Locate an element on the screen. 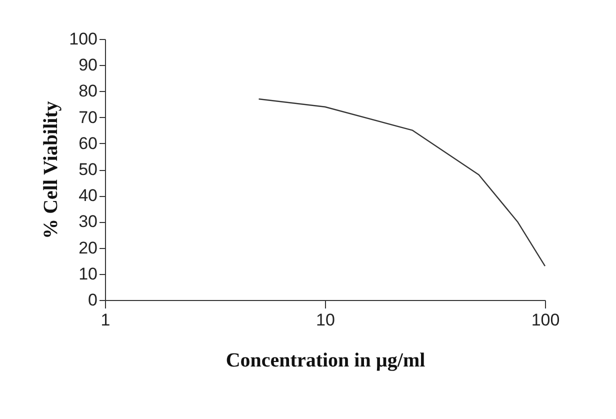  y-tick-label: 40 is located at coordinates (88, 196).